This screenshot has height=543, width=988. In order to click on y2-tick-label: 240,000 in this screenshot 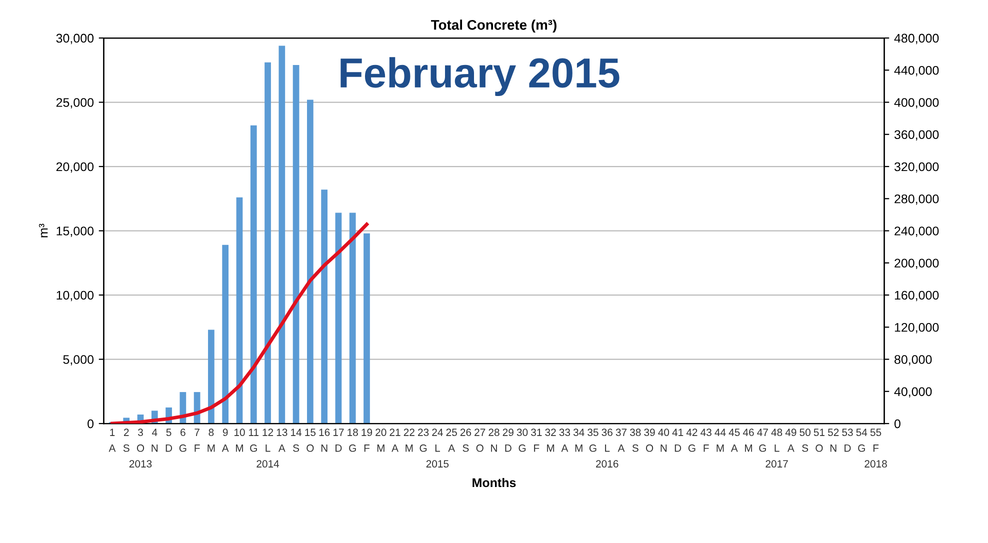, I will do `click(916, 231)`.